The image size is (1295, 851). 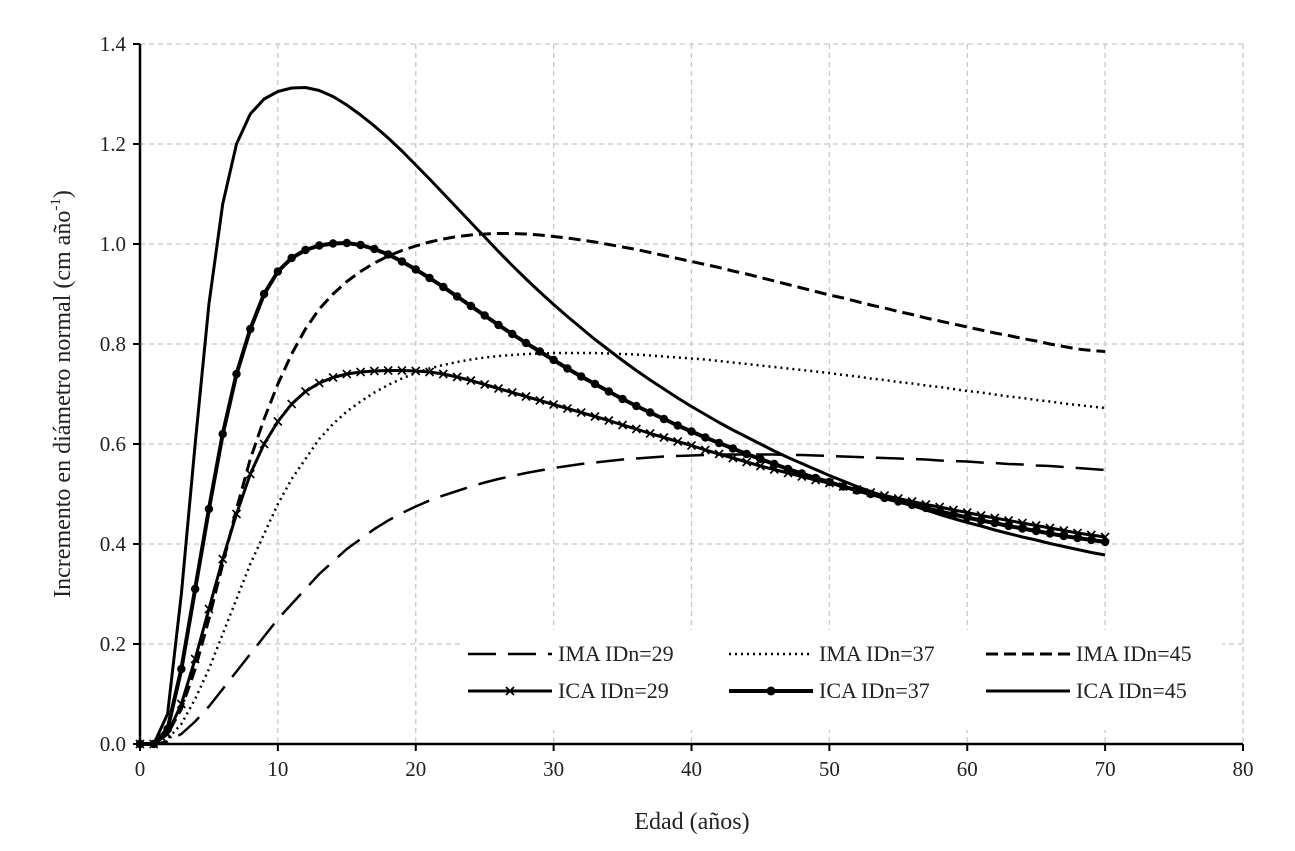 I want to click on legend-entry-ima-idn-29: IMA IDn=29, so click(x=571, y=653).